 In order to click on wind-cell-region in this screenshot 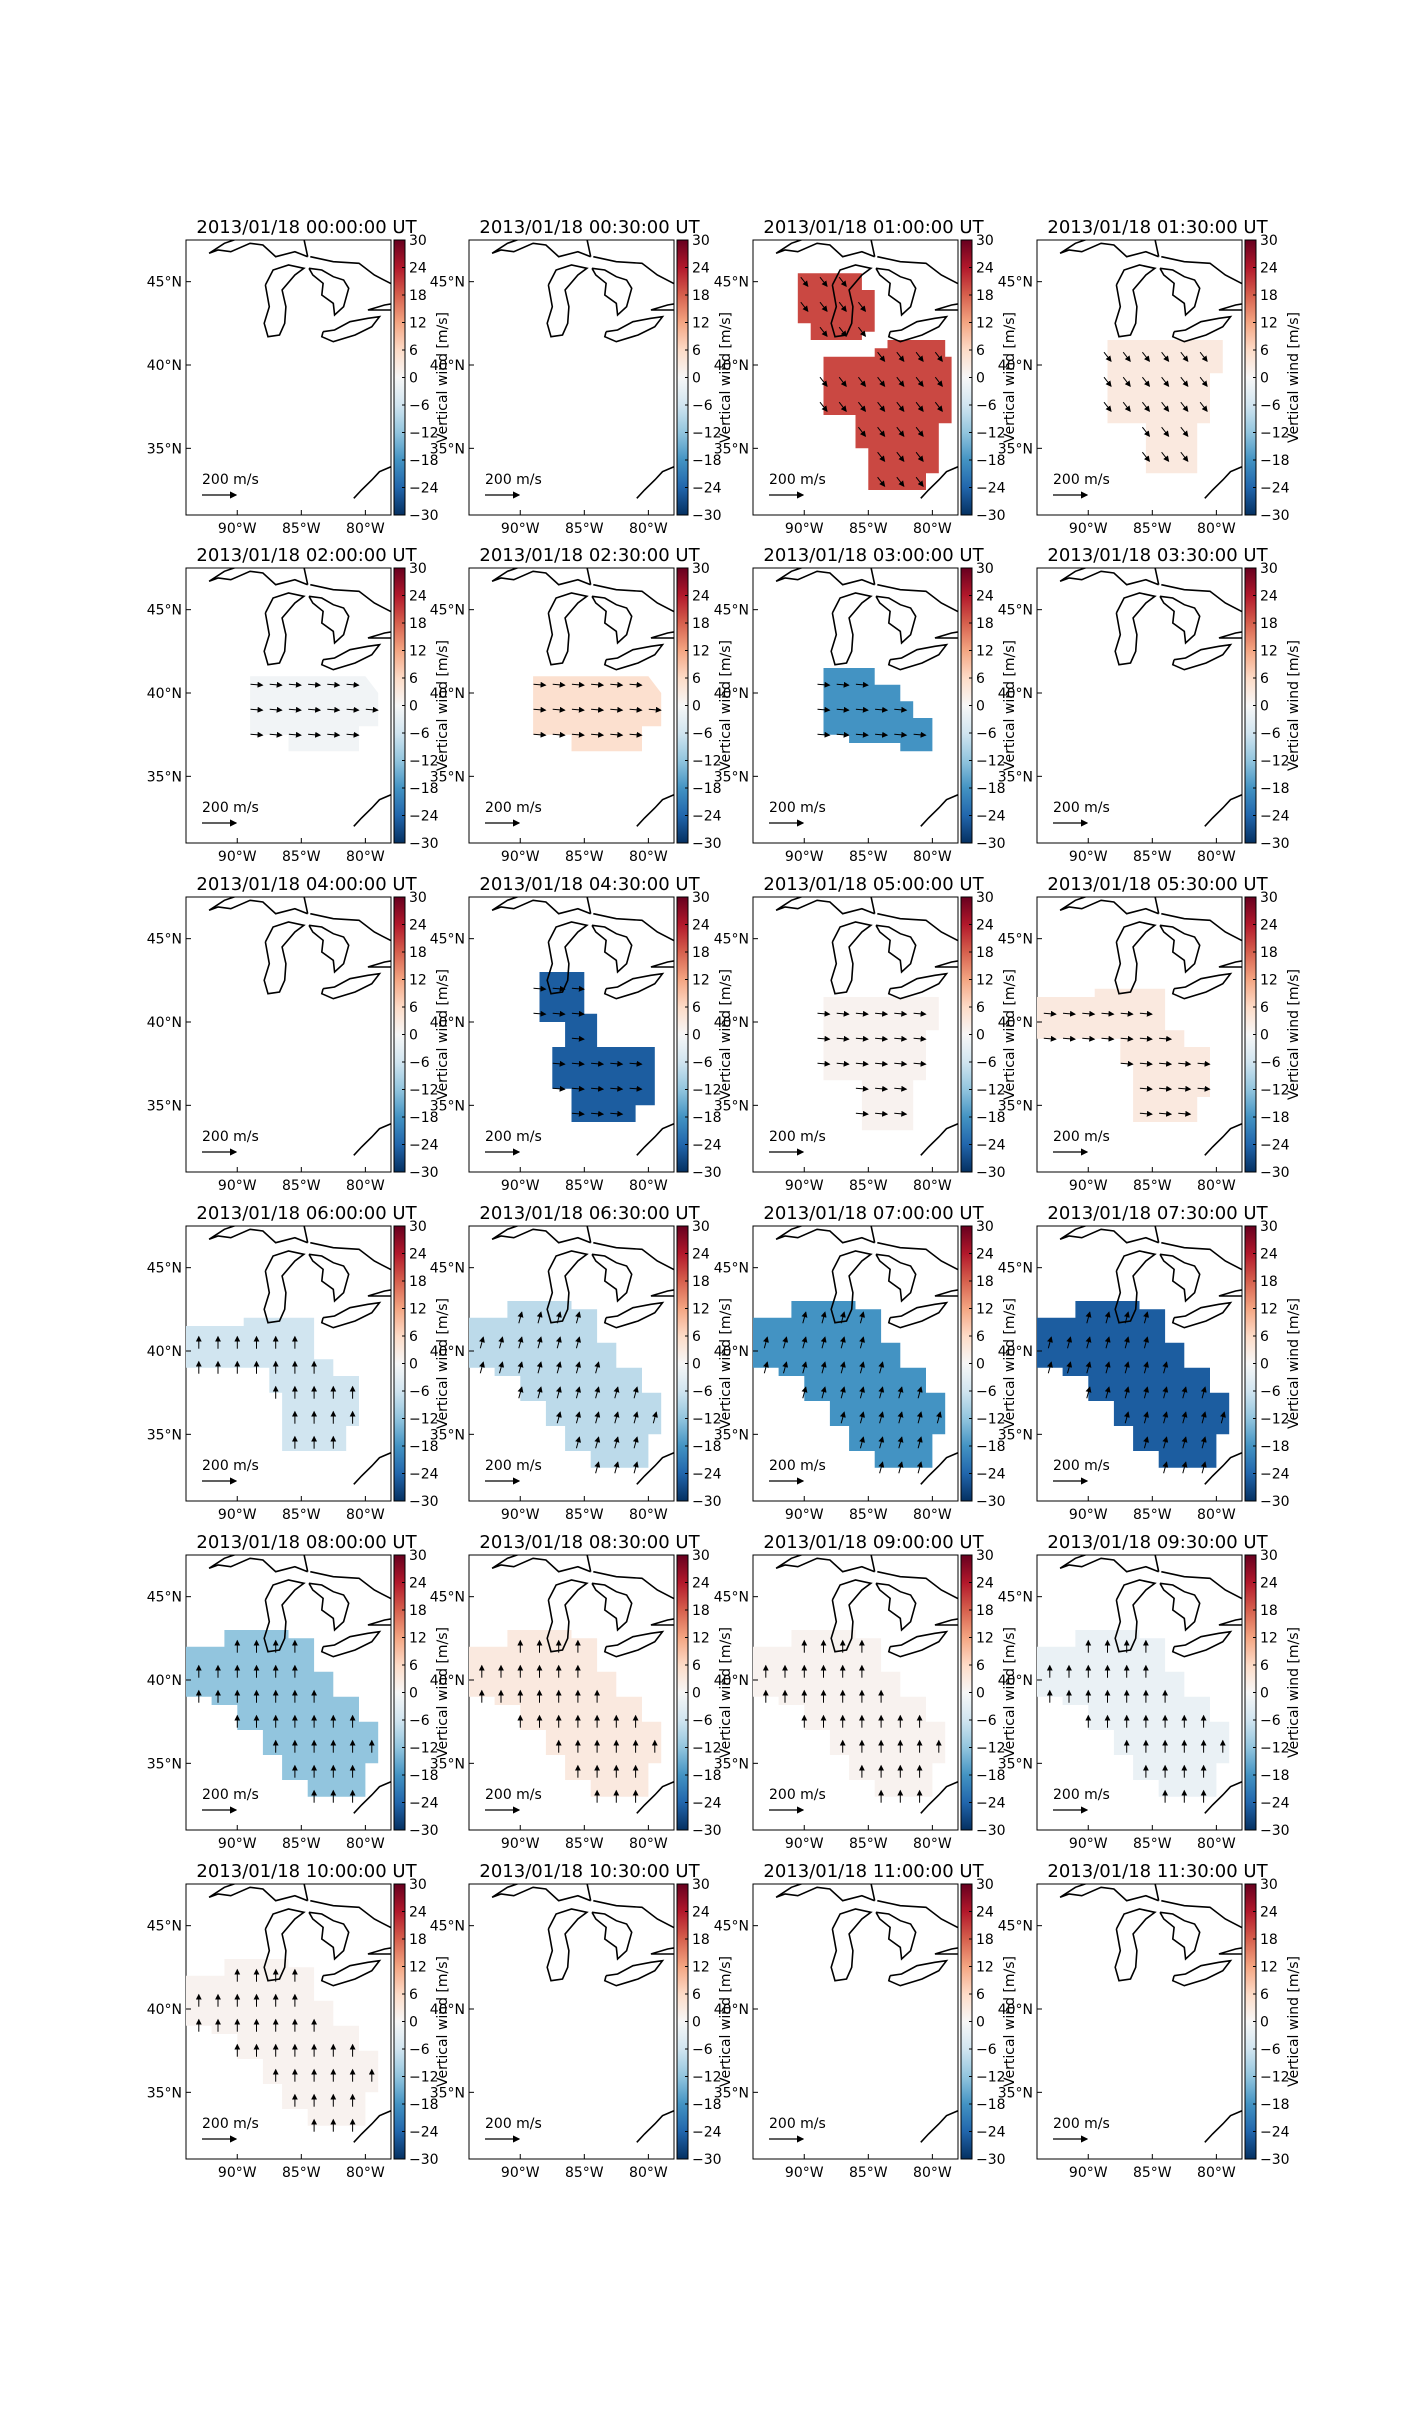, I will do `click(272, 1384)`.